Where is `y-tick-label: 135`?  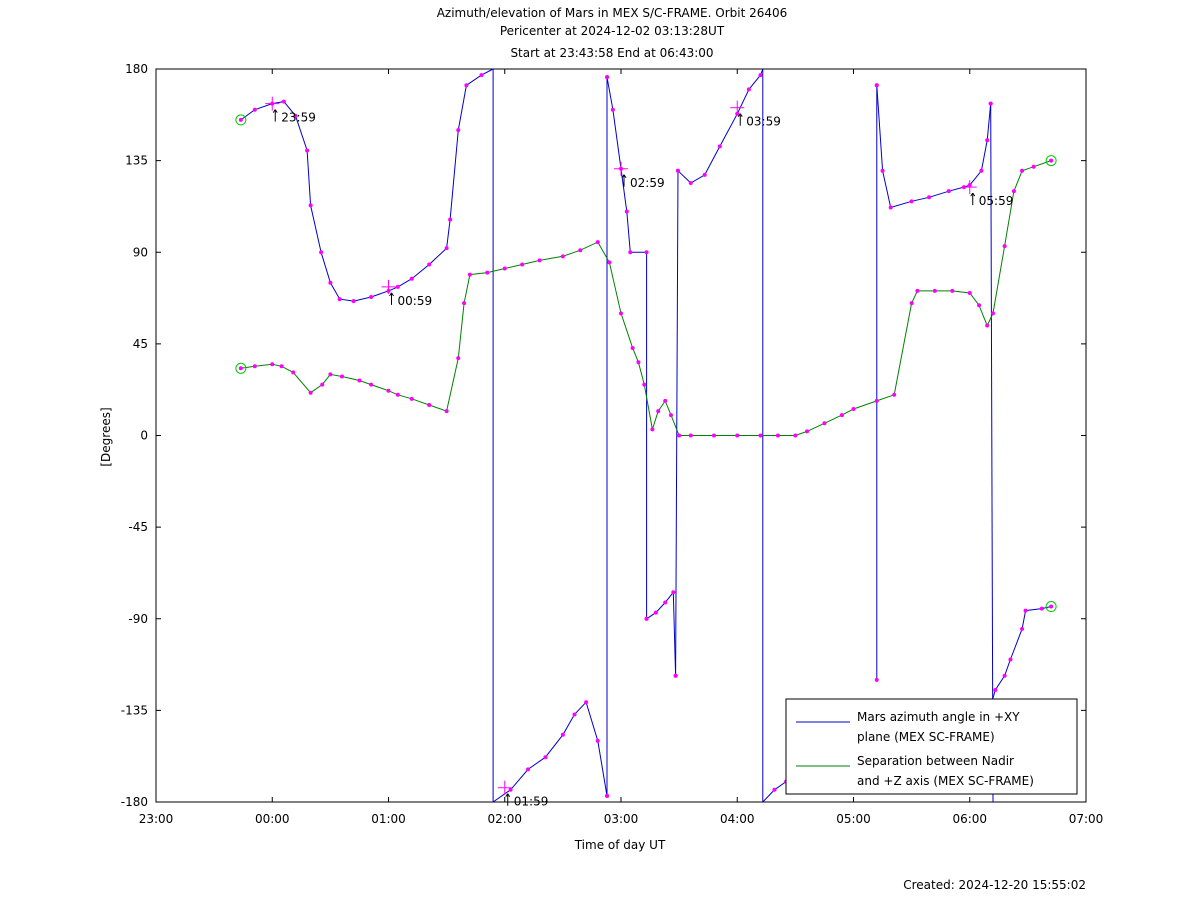
y-tick-label: 135 is located at coordinates (136, 161).